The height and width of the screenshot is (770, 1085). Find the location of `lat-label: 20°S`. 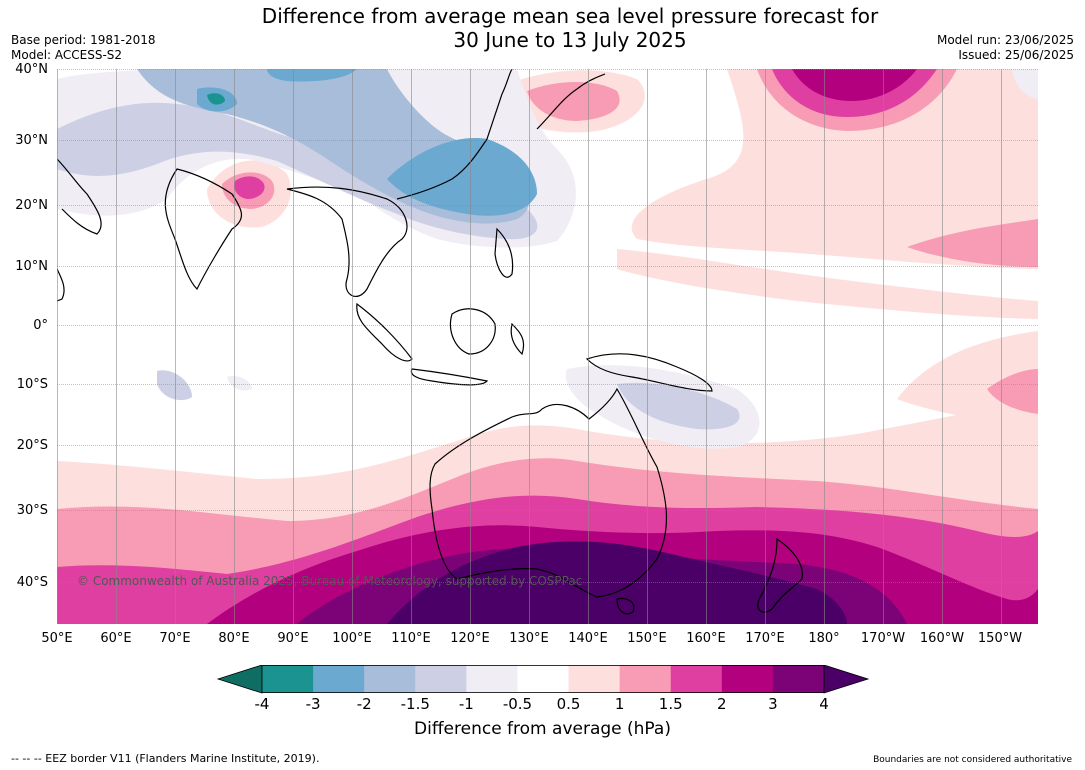

lat-label: 20°S is located at coordinates (32, 445).